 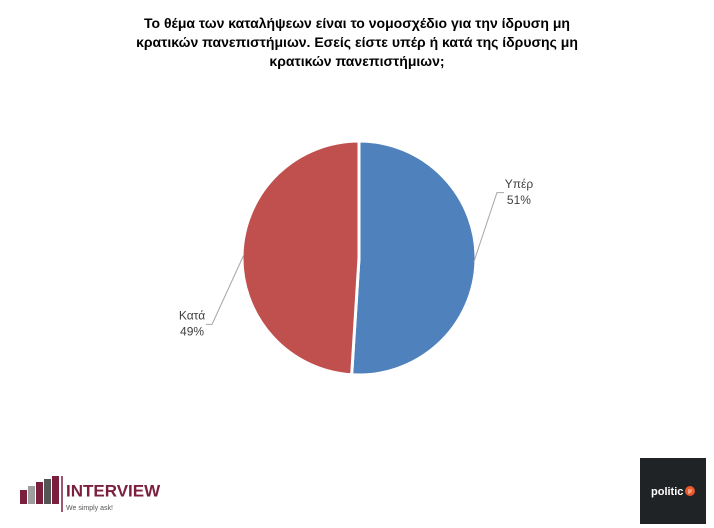 I want to click on interview-logo: INTERVIEW We simply ask!, so click(x=90, y=494).